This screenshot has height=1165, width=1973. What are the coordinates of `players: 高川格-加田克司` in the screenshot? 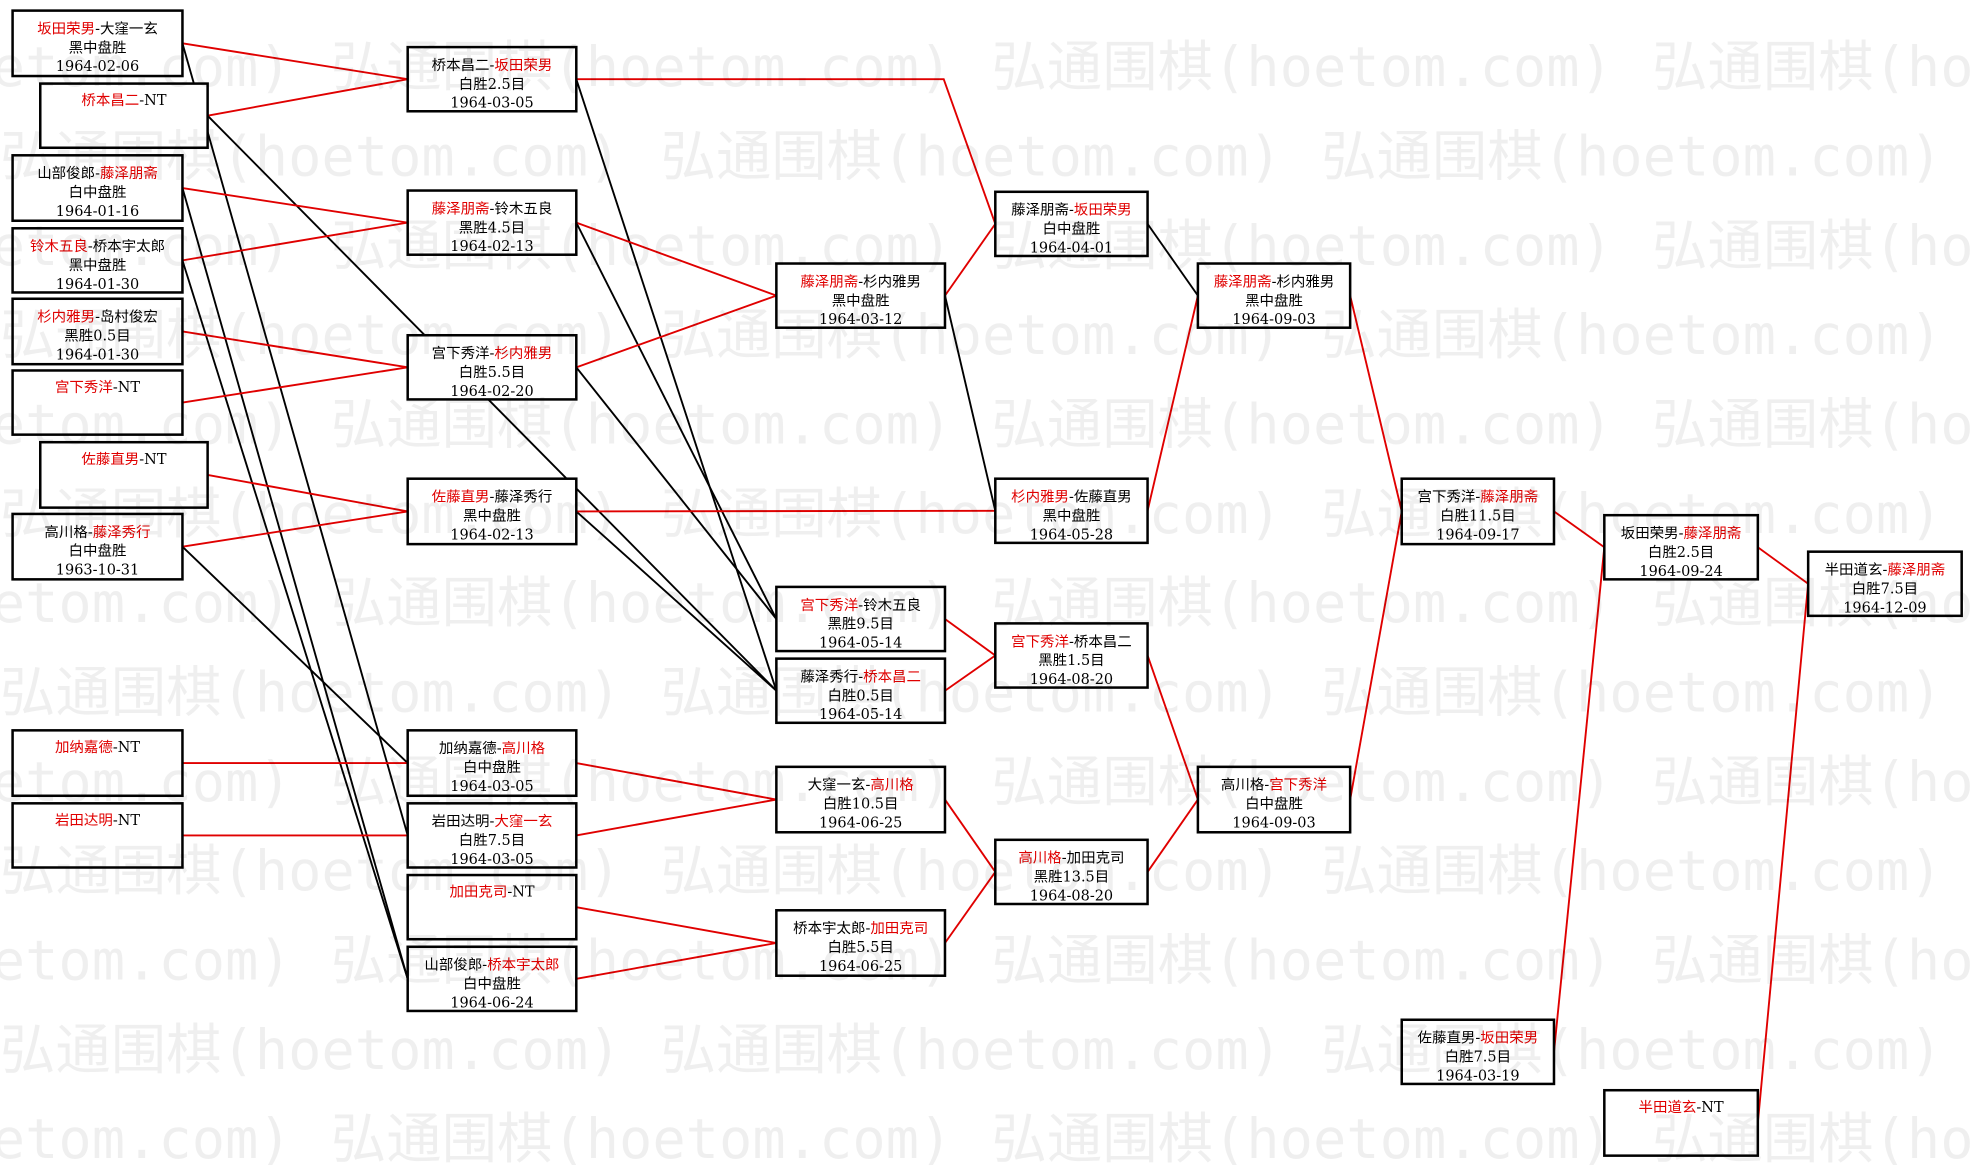 It's located at (1071, 858).